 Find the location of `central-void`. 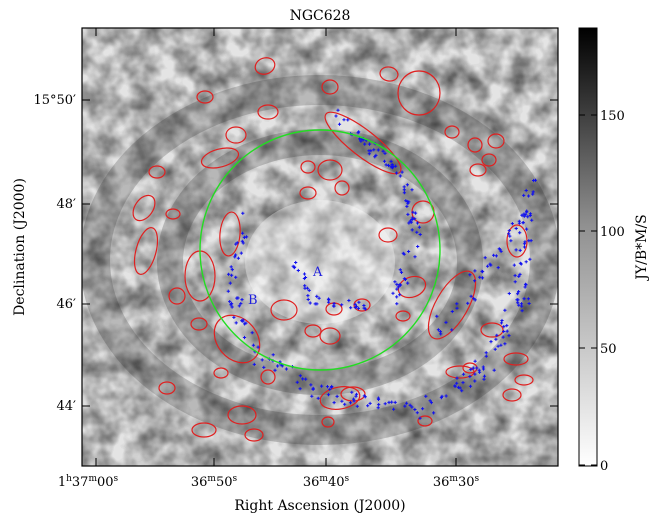

central-void is located at coordinates (320, 262).